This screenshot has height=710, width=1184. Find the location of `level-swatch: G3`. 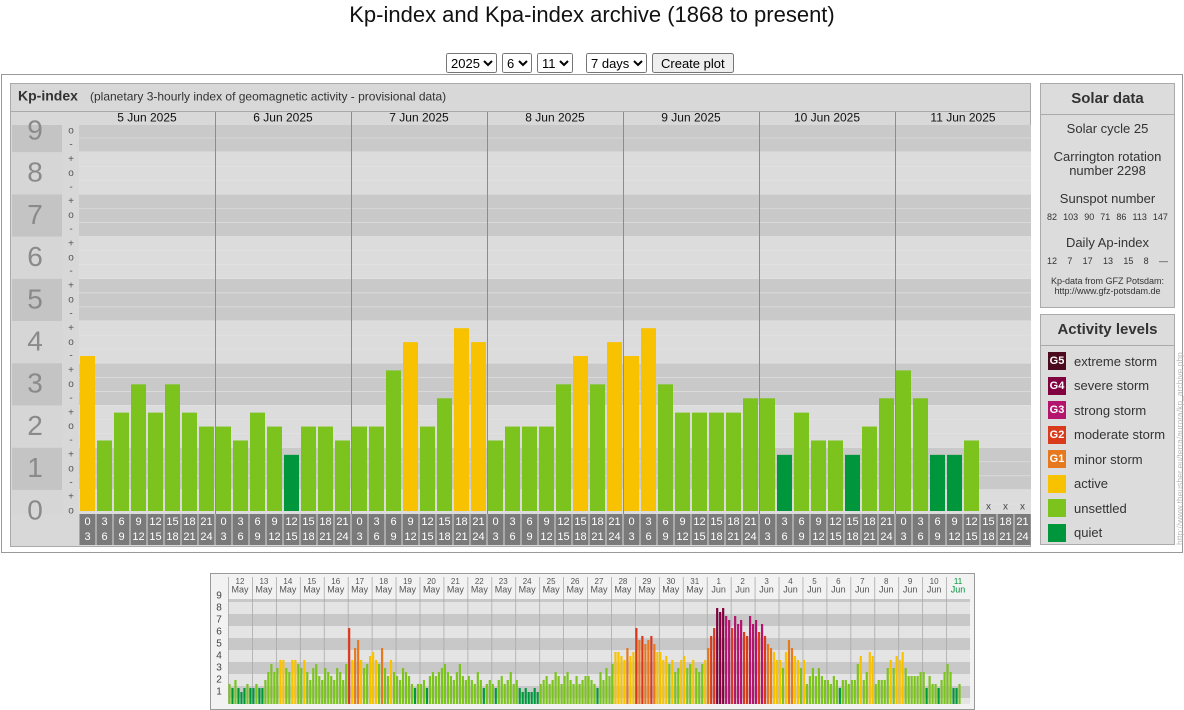

level-swatch: G3 is located at coordinates (1057, 410).